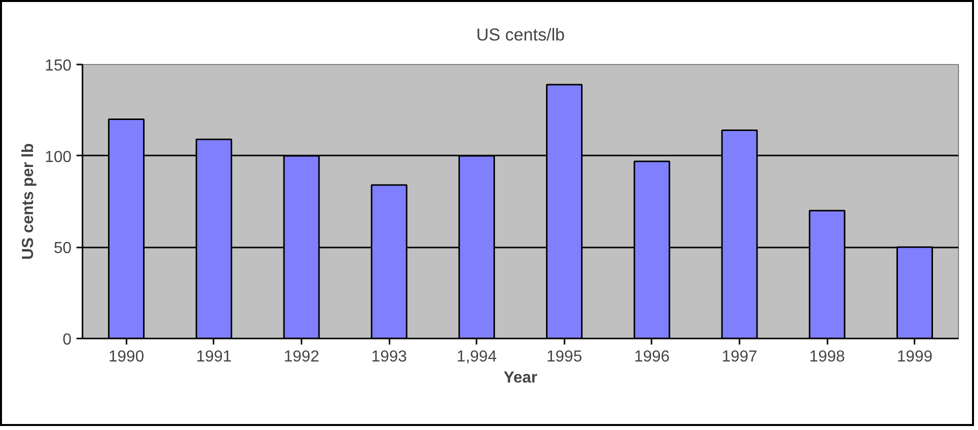  I want to click on x-tick-label: 1998, so click(827, 357).